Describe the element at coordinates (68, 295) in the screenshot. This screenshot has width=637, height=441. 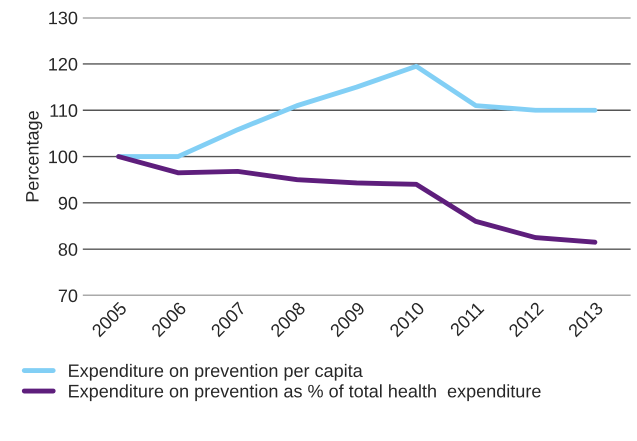
I see `y-tick-label: 70` at that location.